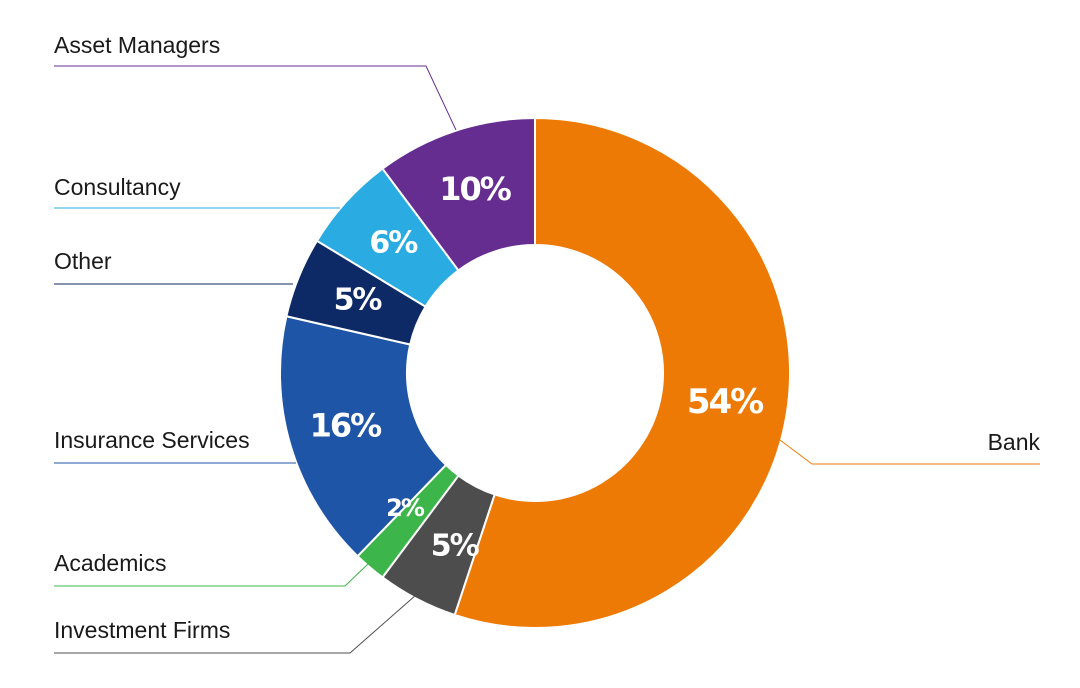 The height and width of the screenshot is (688, 1080). What do you see at coordinates (393, 242) in the screenshot?
I see `value-label-consultancy: 6%` at bounding box center [393, 242].